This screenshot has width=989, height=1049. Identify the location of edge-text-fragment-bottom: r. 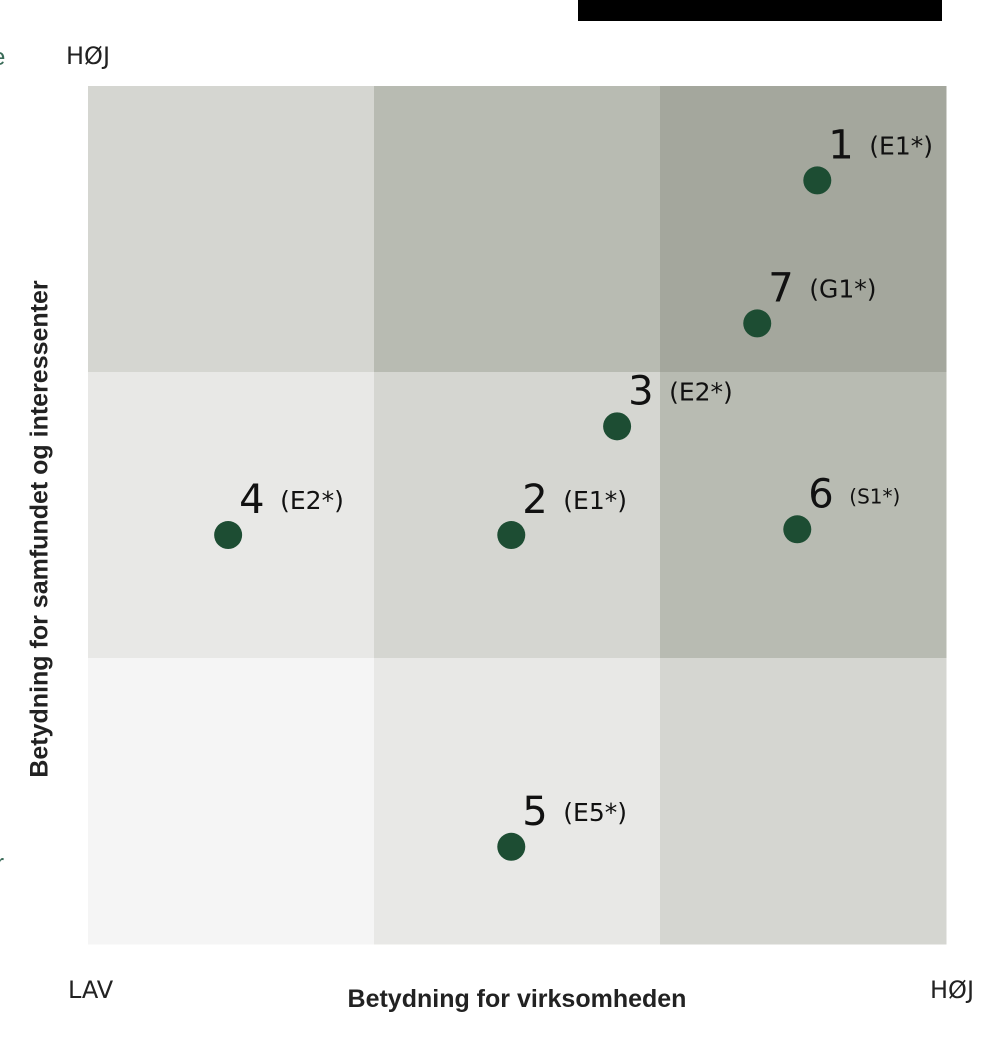
(2, 864).